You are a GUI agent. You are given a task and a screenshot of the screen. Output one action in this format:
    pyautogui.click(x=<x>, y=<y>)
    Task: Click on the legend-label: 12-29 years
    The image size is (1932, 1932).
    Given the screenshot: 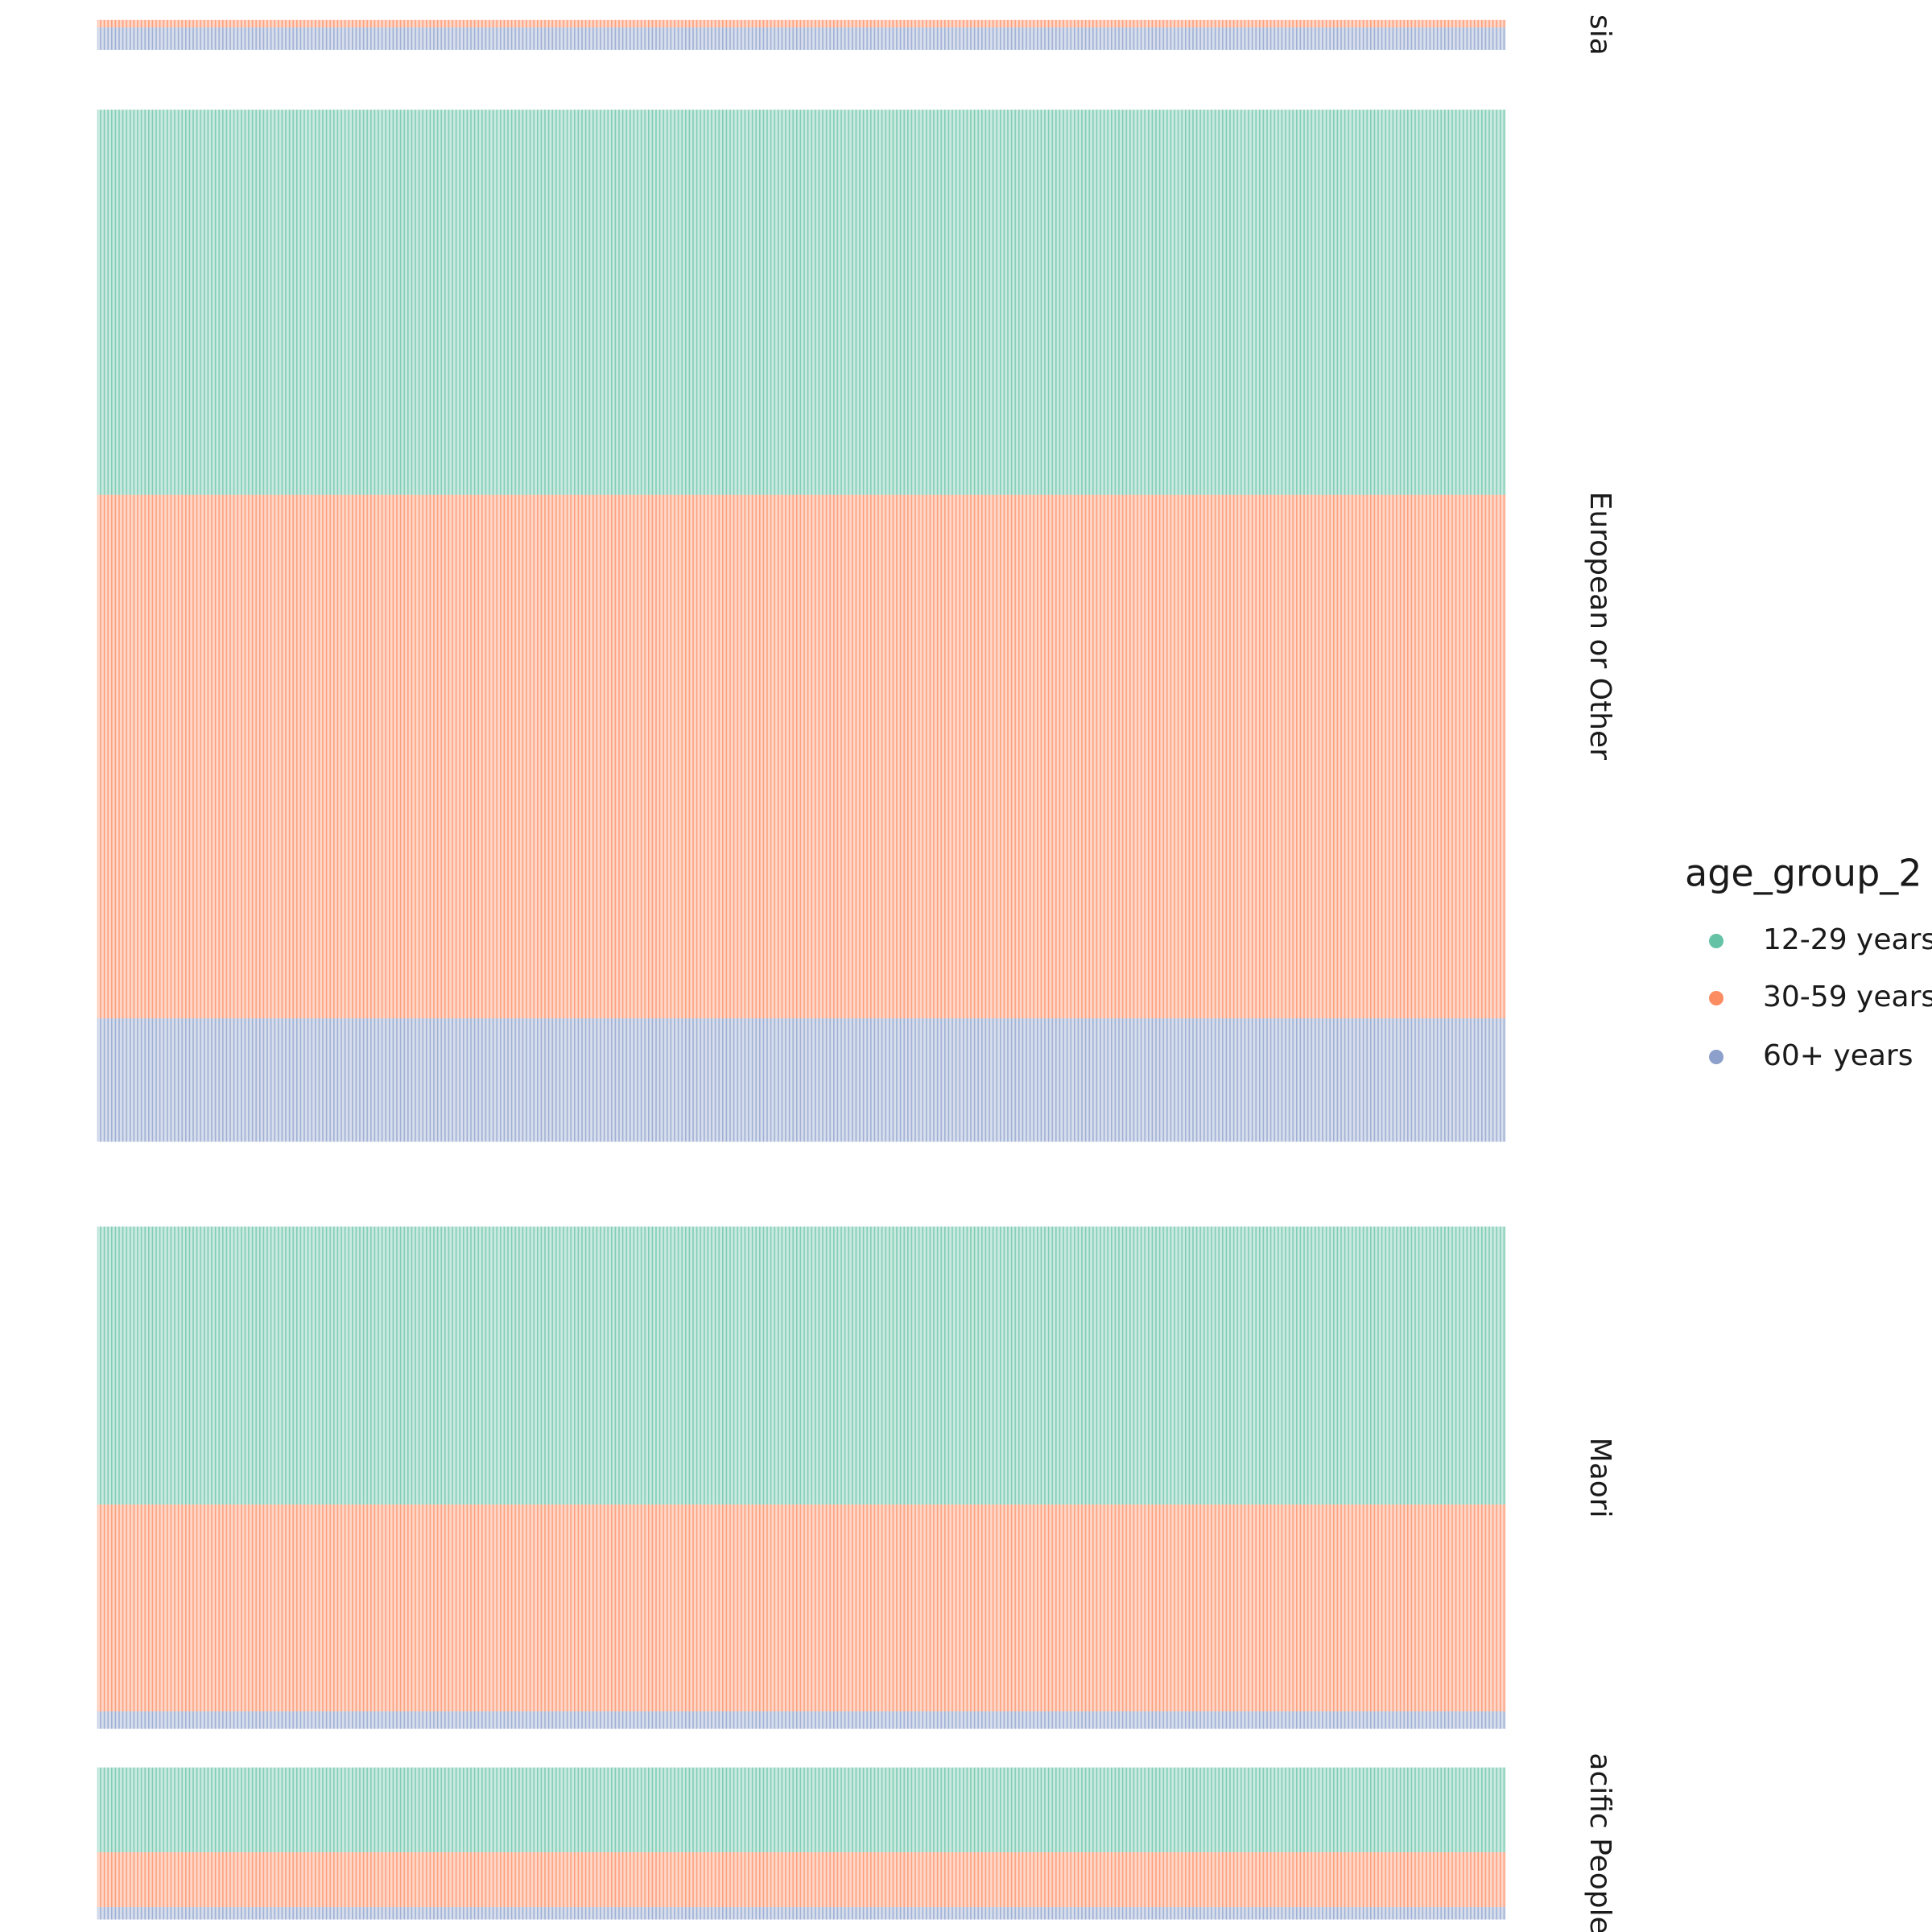 What is the action you would take?
    pyautogui.click(x=1848, y=939)
    